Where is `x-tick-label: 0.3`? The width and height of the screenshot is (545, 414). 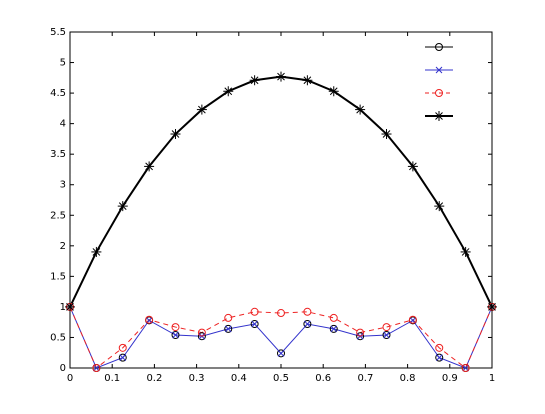 x-tick-label: 0.3 is located at coordinates (197, 378).